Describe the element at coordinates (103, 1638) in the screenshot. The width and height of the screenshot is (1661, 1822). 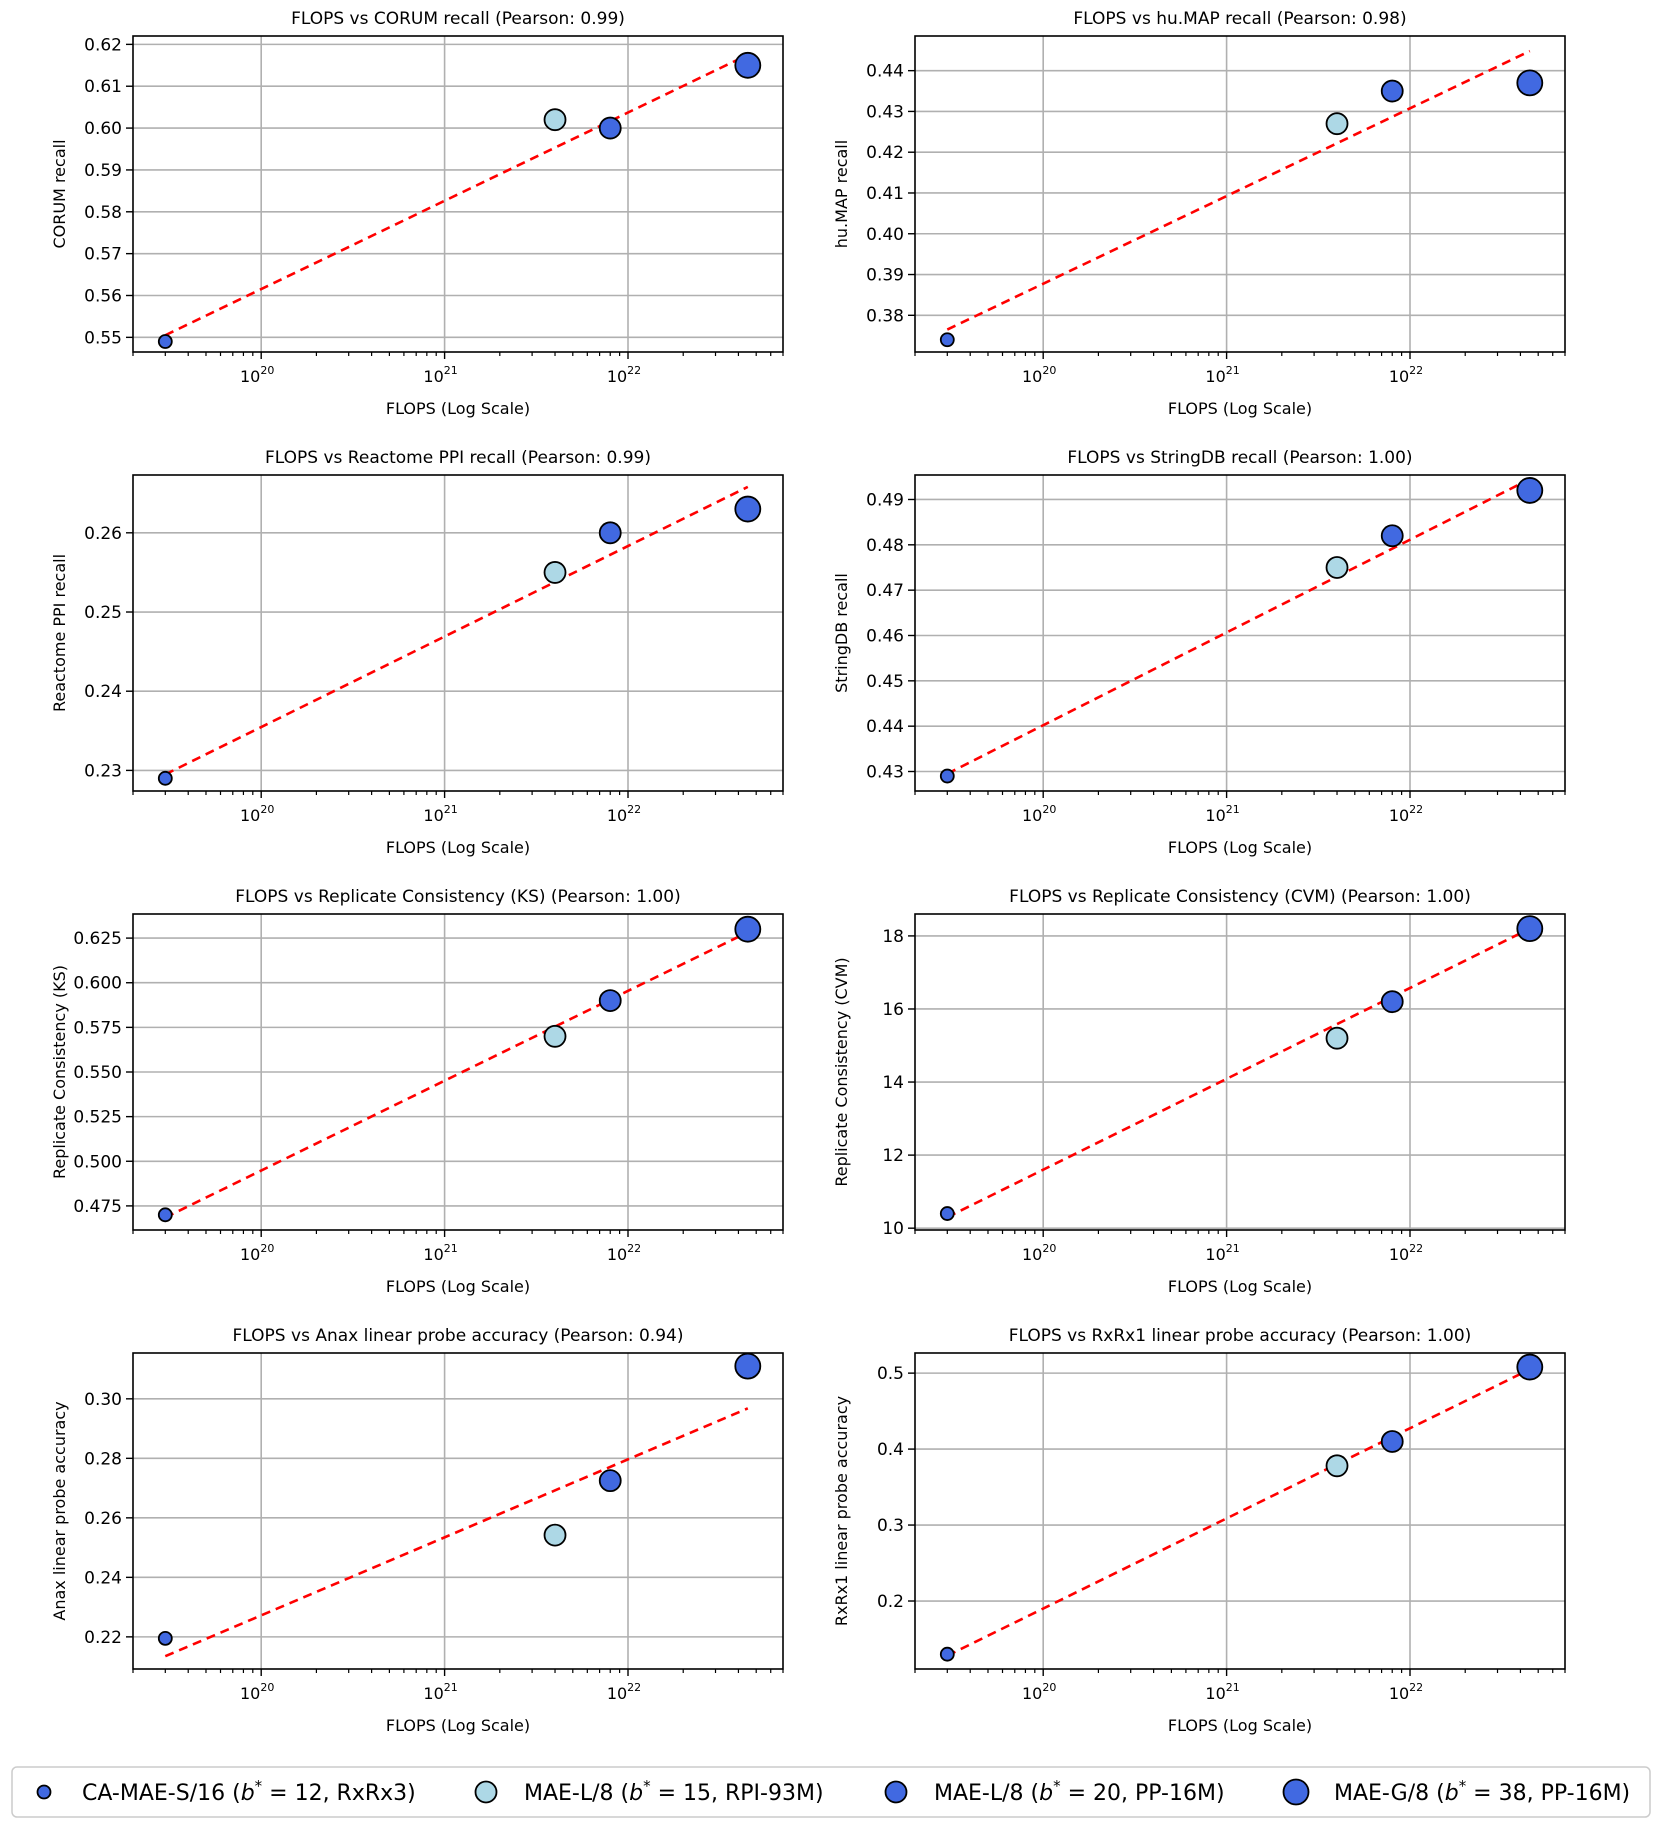
I see `y-tick-label: 0.22` at that location.